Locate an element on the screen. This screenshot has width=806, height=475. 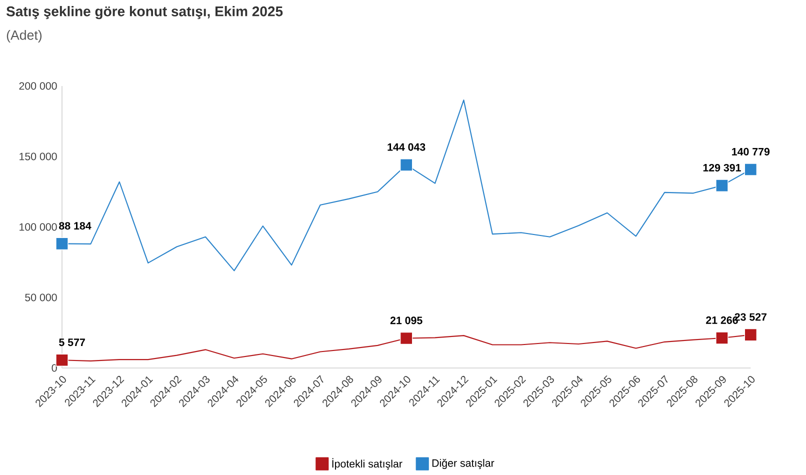
y-tick-label: 150 000 is located at coordinates (38, 156).